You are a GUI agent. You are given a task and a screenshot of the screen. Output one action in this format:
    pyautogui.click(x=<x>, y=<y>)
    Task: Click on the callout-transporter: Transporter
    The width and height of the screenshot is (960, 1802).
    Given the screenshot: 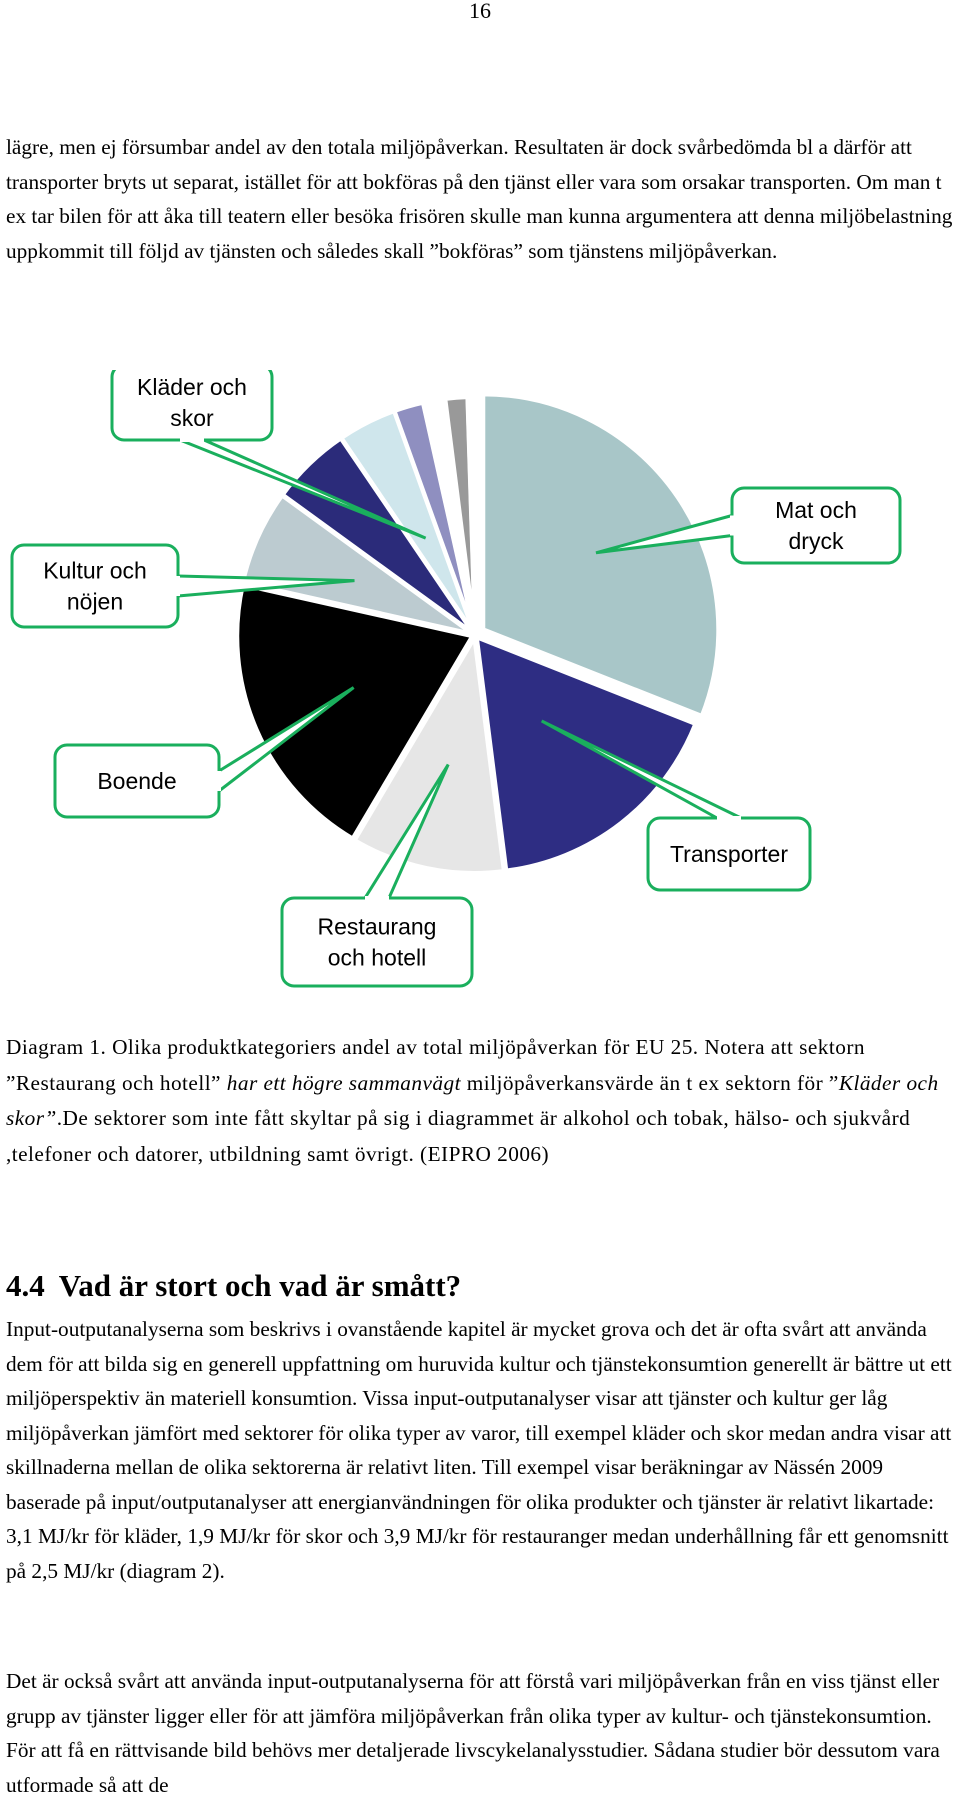 What is the action you would take?
    pyautogui.click(x=676, y=805)
    